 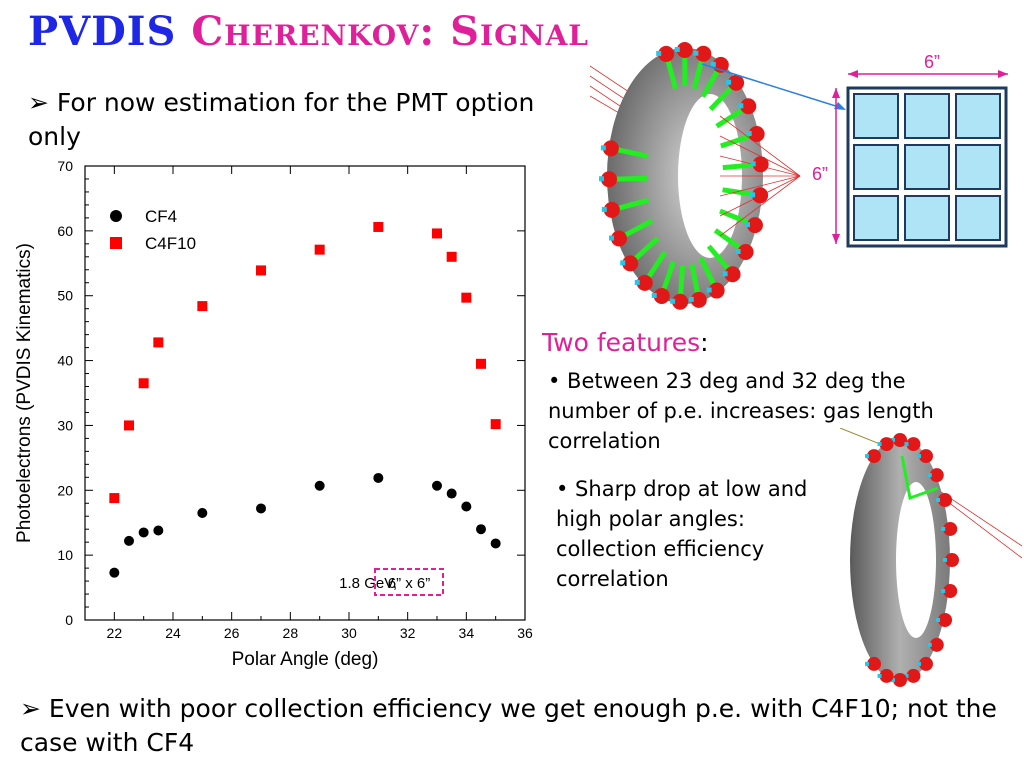 I want to click on detector-rendering-side, so click(x=931, y=557).